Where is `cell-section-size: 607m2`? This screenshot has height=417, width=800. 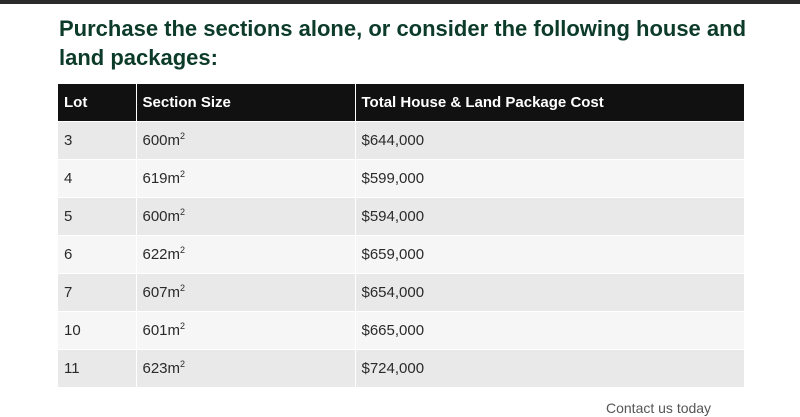 cell-section-size: 607m2 is located at coordinates (246, 291).